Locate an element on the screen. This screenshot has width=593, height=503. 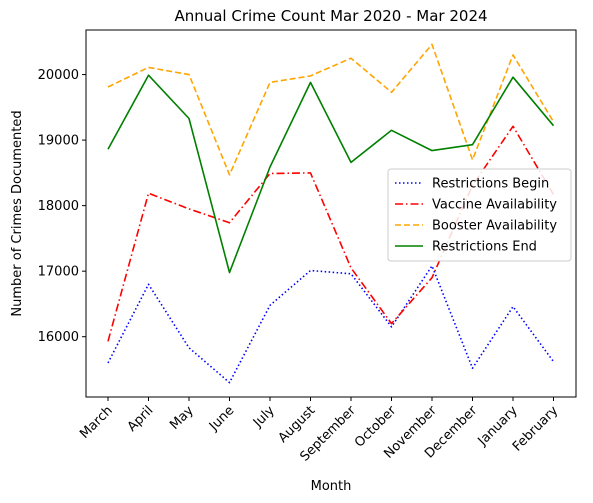
x-tick-label: March is located at coordinates (96, 422).